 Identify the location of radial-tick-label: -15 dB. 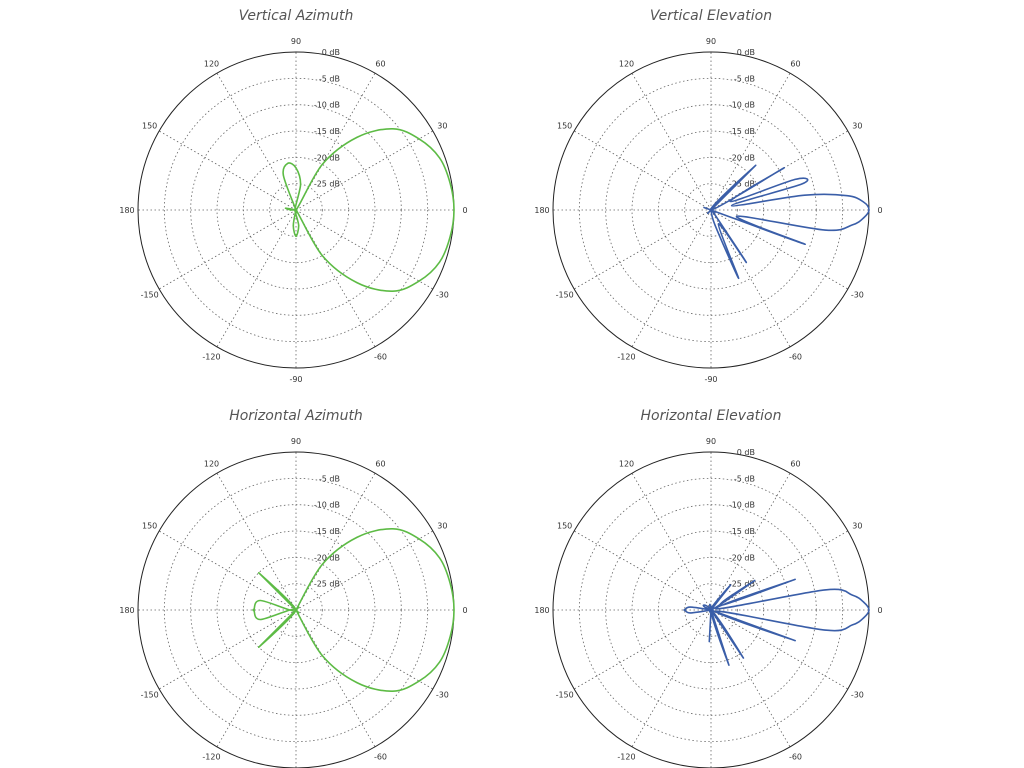
(327, 131).